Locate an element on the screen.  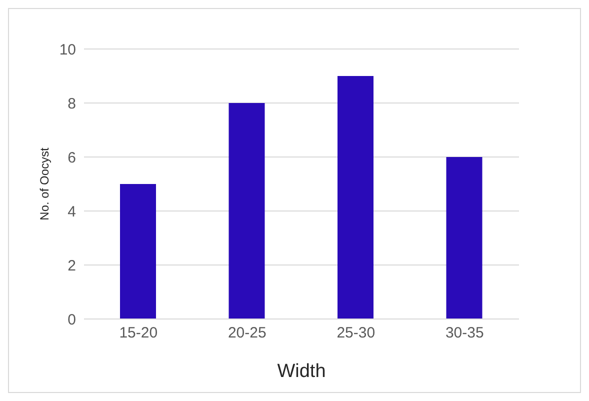
y-tick-label: 10 is located at coordinates (67, 49).